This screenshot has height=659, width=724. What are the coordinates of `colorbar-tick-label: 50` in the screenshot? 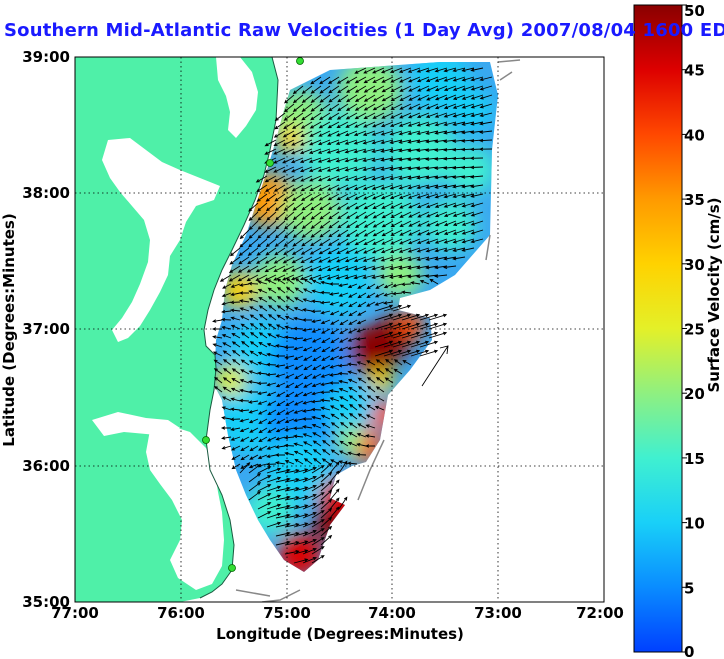 It's located at (694, 11).